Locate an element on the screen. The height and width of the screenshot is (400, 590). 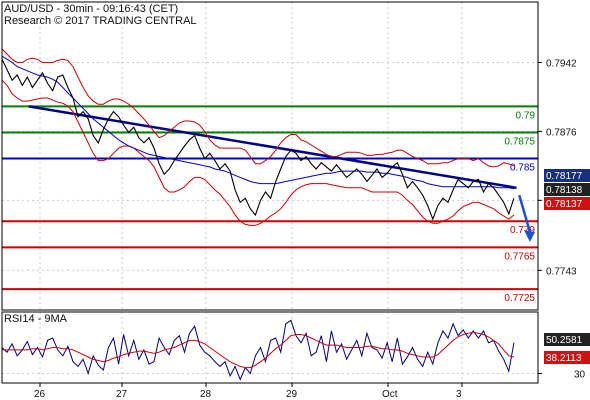
rsi-signal-line is located at coordinates (258, 350).